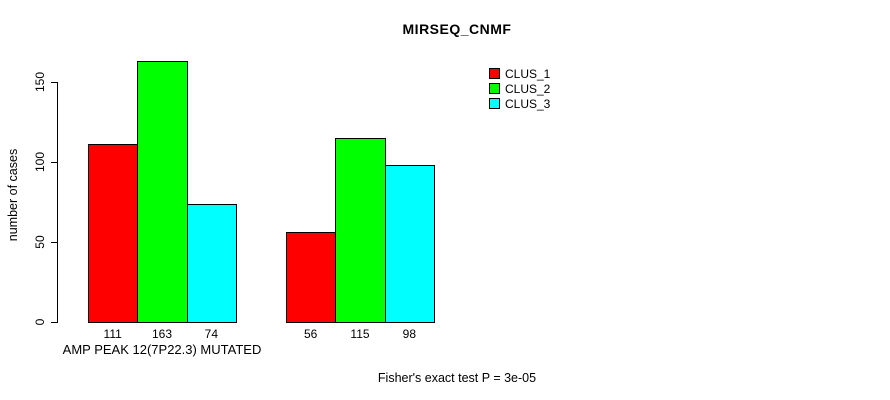  Describe the element at coordinates (311, 277) in the screenshot. I see `bar-clus_1-group2` at that location.